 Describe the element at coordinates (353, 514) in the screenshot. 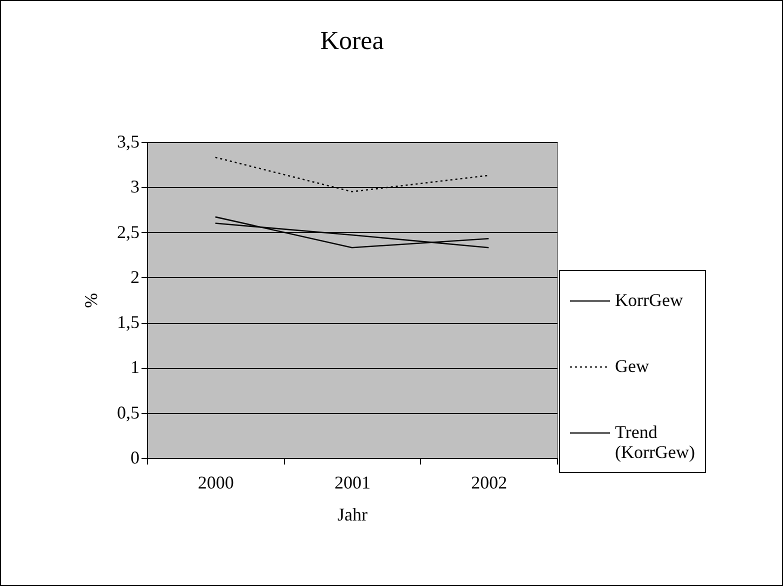

I see `x-axis-title: Jahr` at that location.